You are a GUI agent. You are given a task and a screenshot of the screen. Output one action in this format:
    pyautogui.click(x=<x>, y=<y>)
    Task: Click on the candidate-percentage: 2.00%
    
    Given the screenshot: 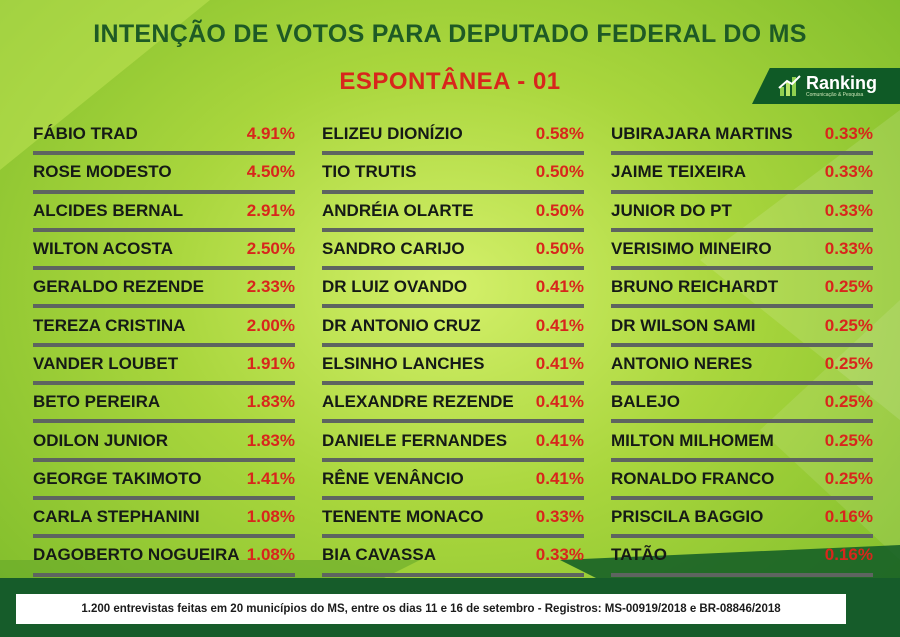 What is the action you would take?
    pyautogui.click(x=270, y=325)
    